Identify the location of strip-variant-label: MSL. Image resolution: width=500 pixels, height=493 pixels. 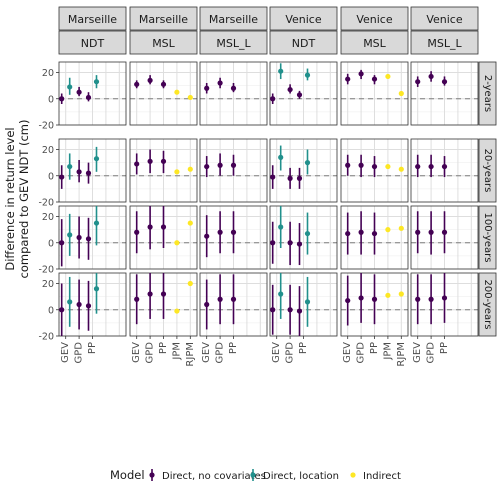
(374, 43).